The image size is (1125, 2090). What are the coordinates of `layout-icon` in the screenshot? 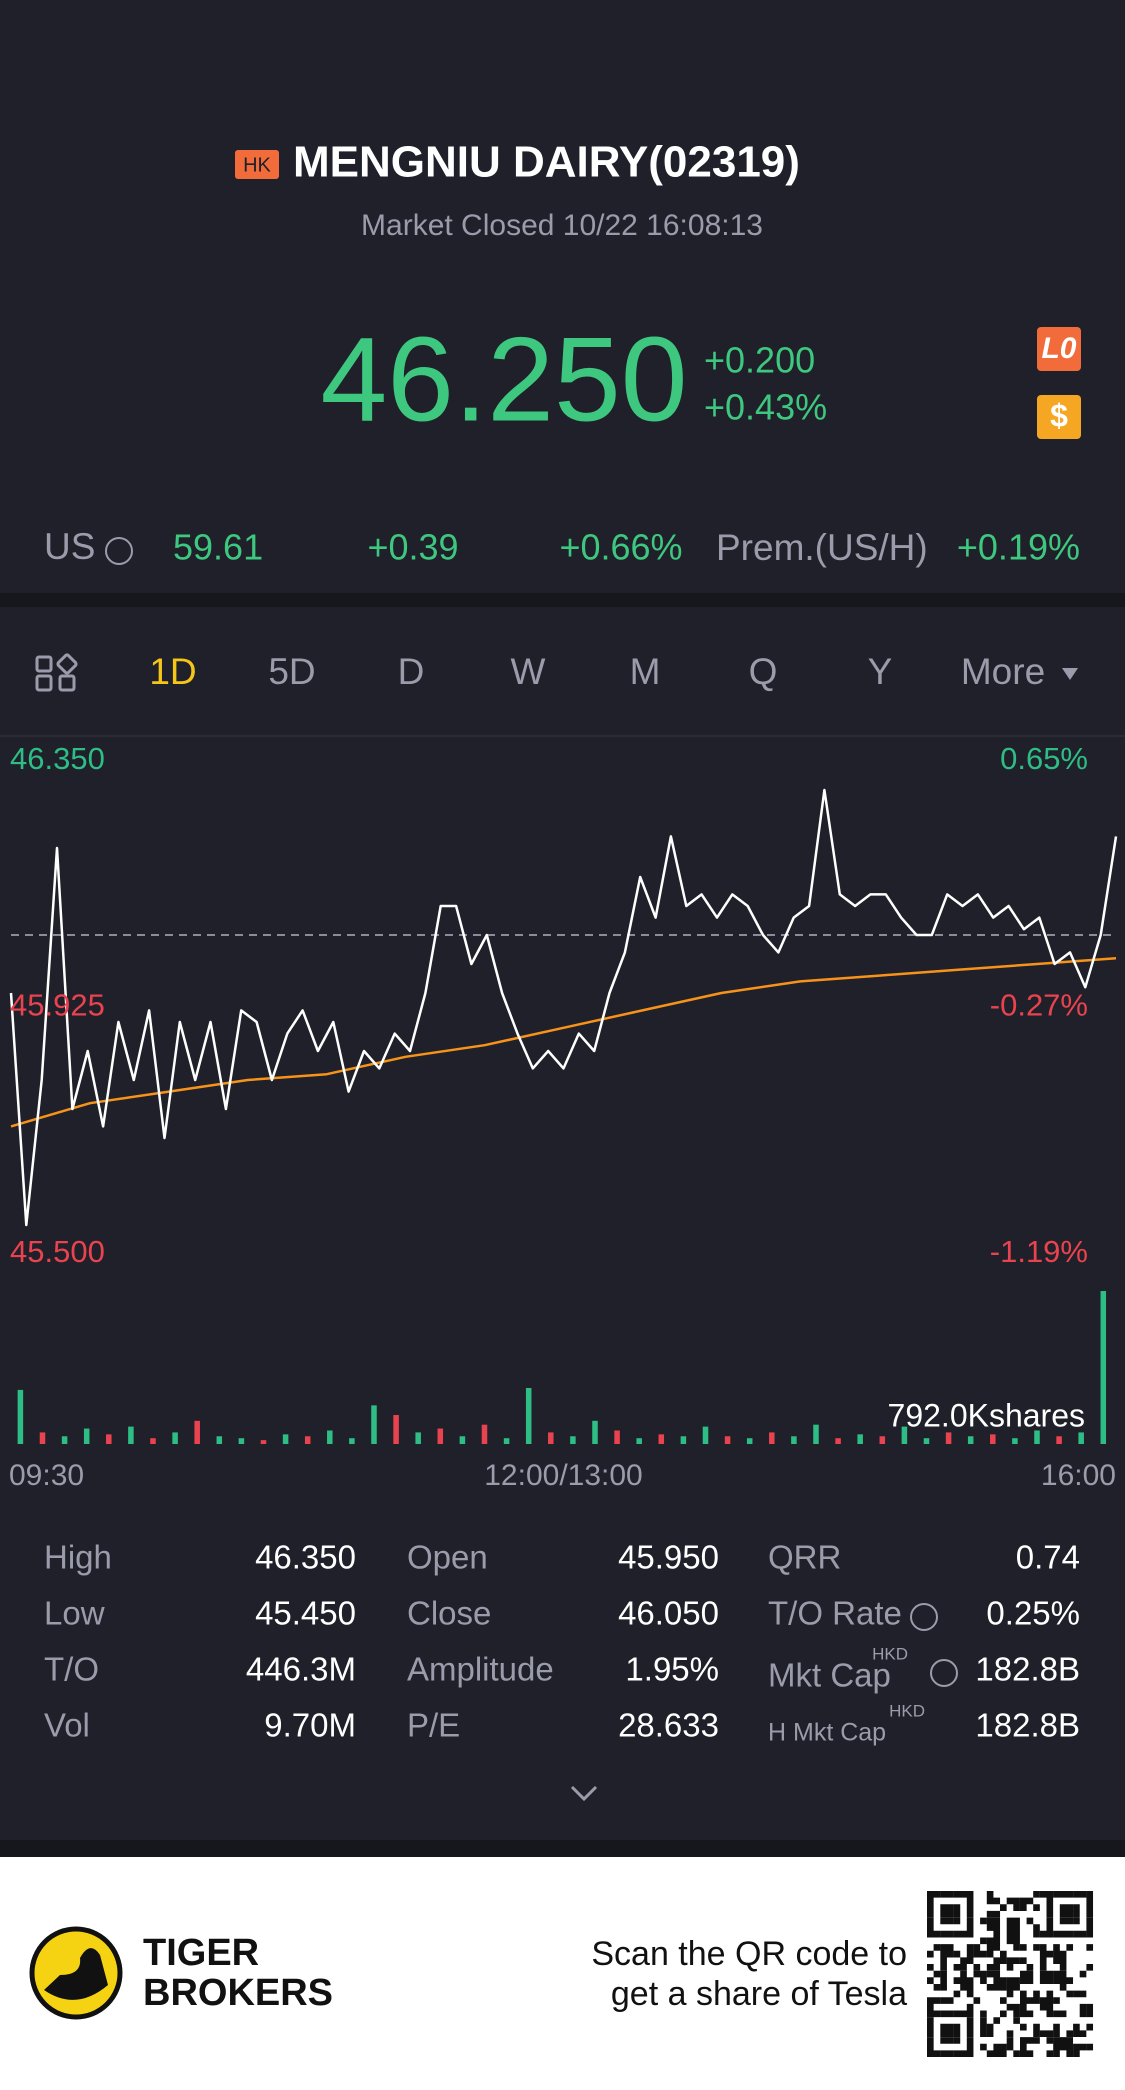 It's located at (56, 672).